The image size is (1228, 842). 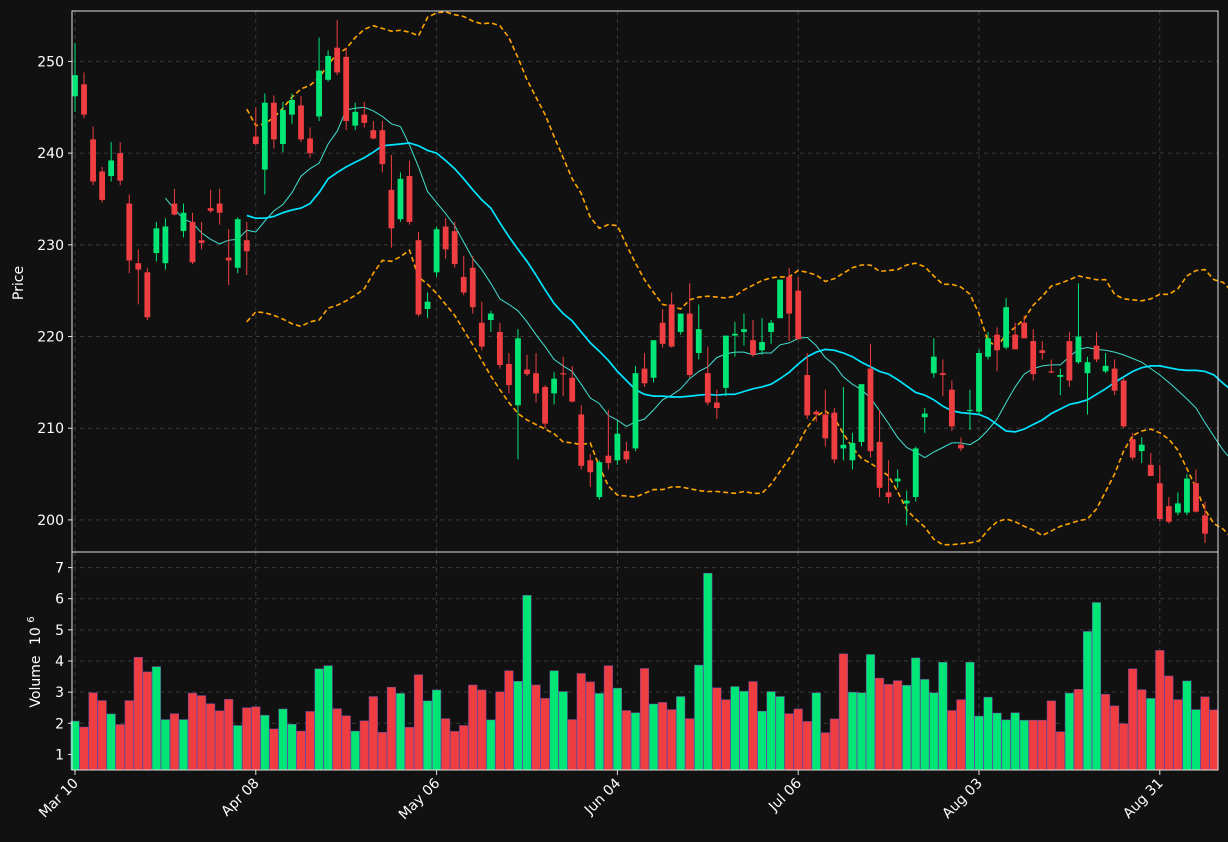 I want to click on volume-y-tick-label: 3, so click(x=59, y=693).